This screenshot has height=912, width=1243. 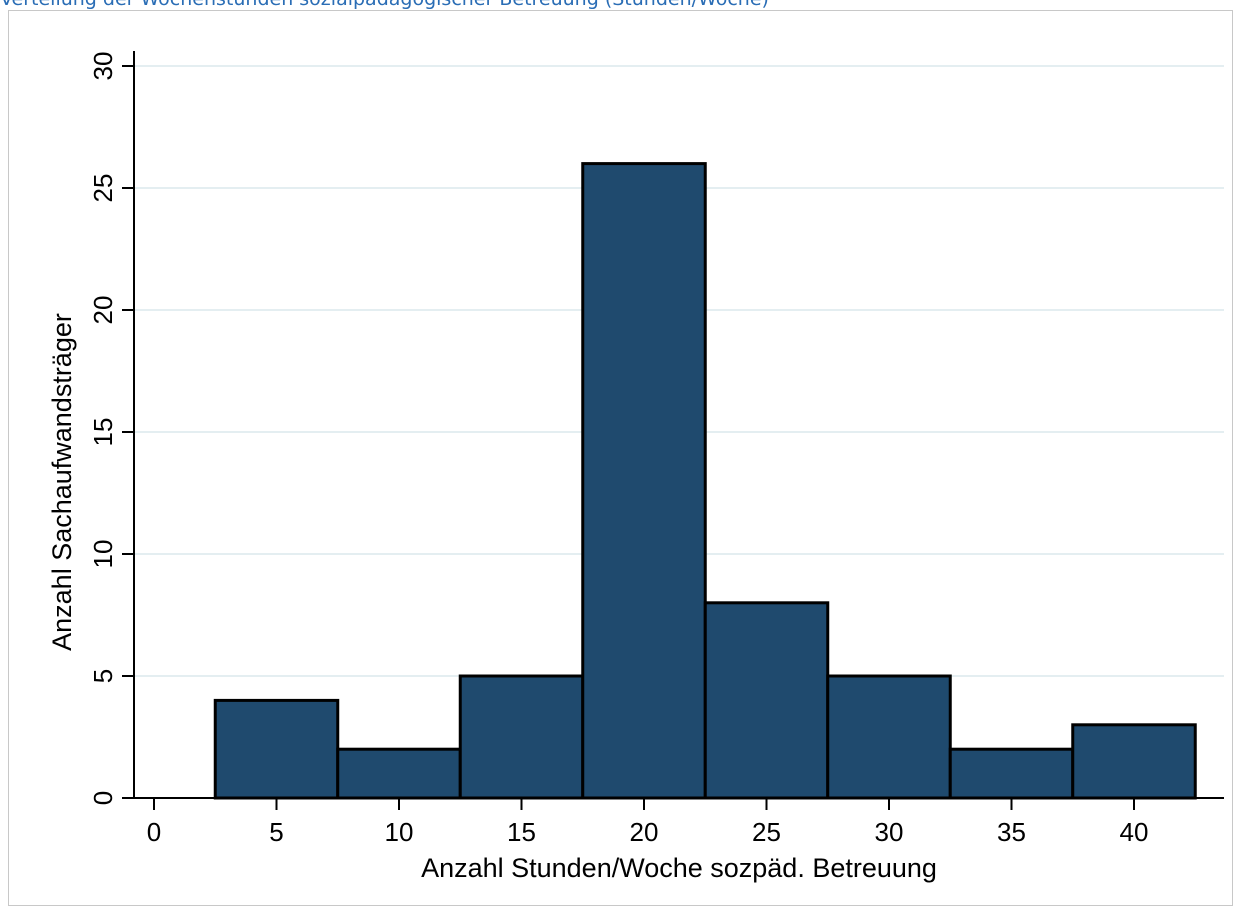 I want to click on x-tick-label: 0, so click(x=154, y=832).